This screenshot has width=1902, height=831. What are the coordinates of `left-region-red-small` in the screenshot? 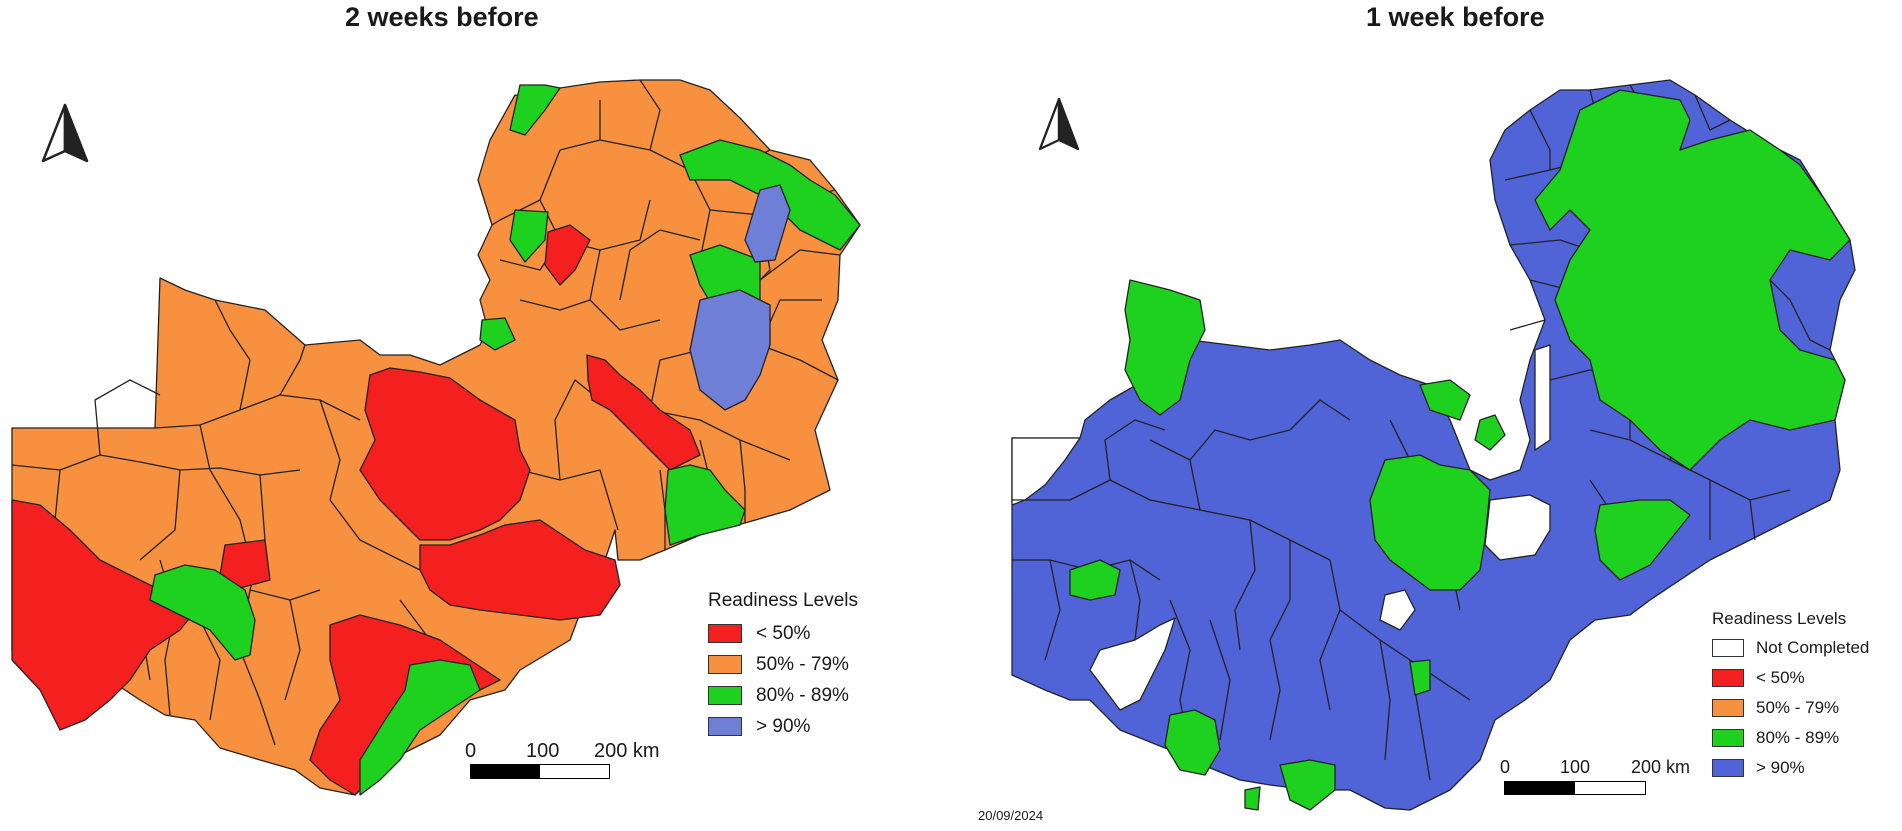 It's located at (245, 564).